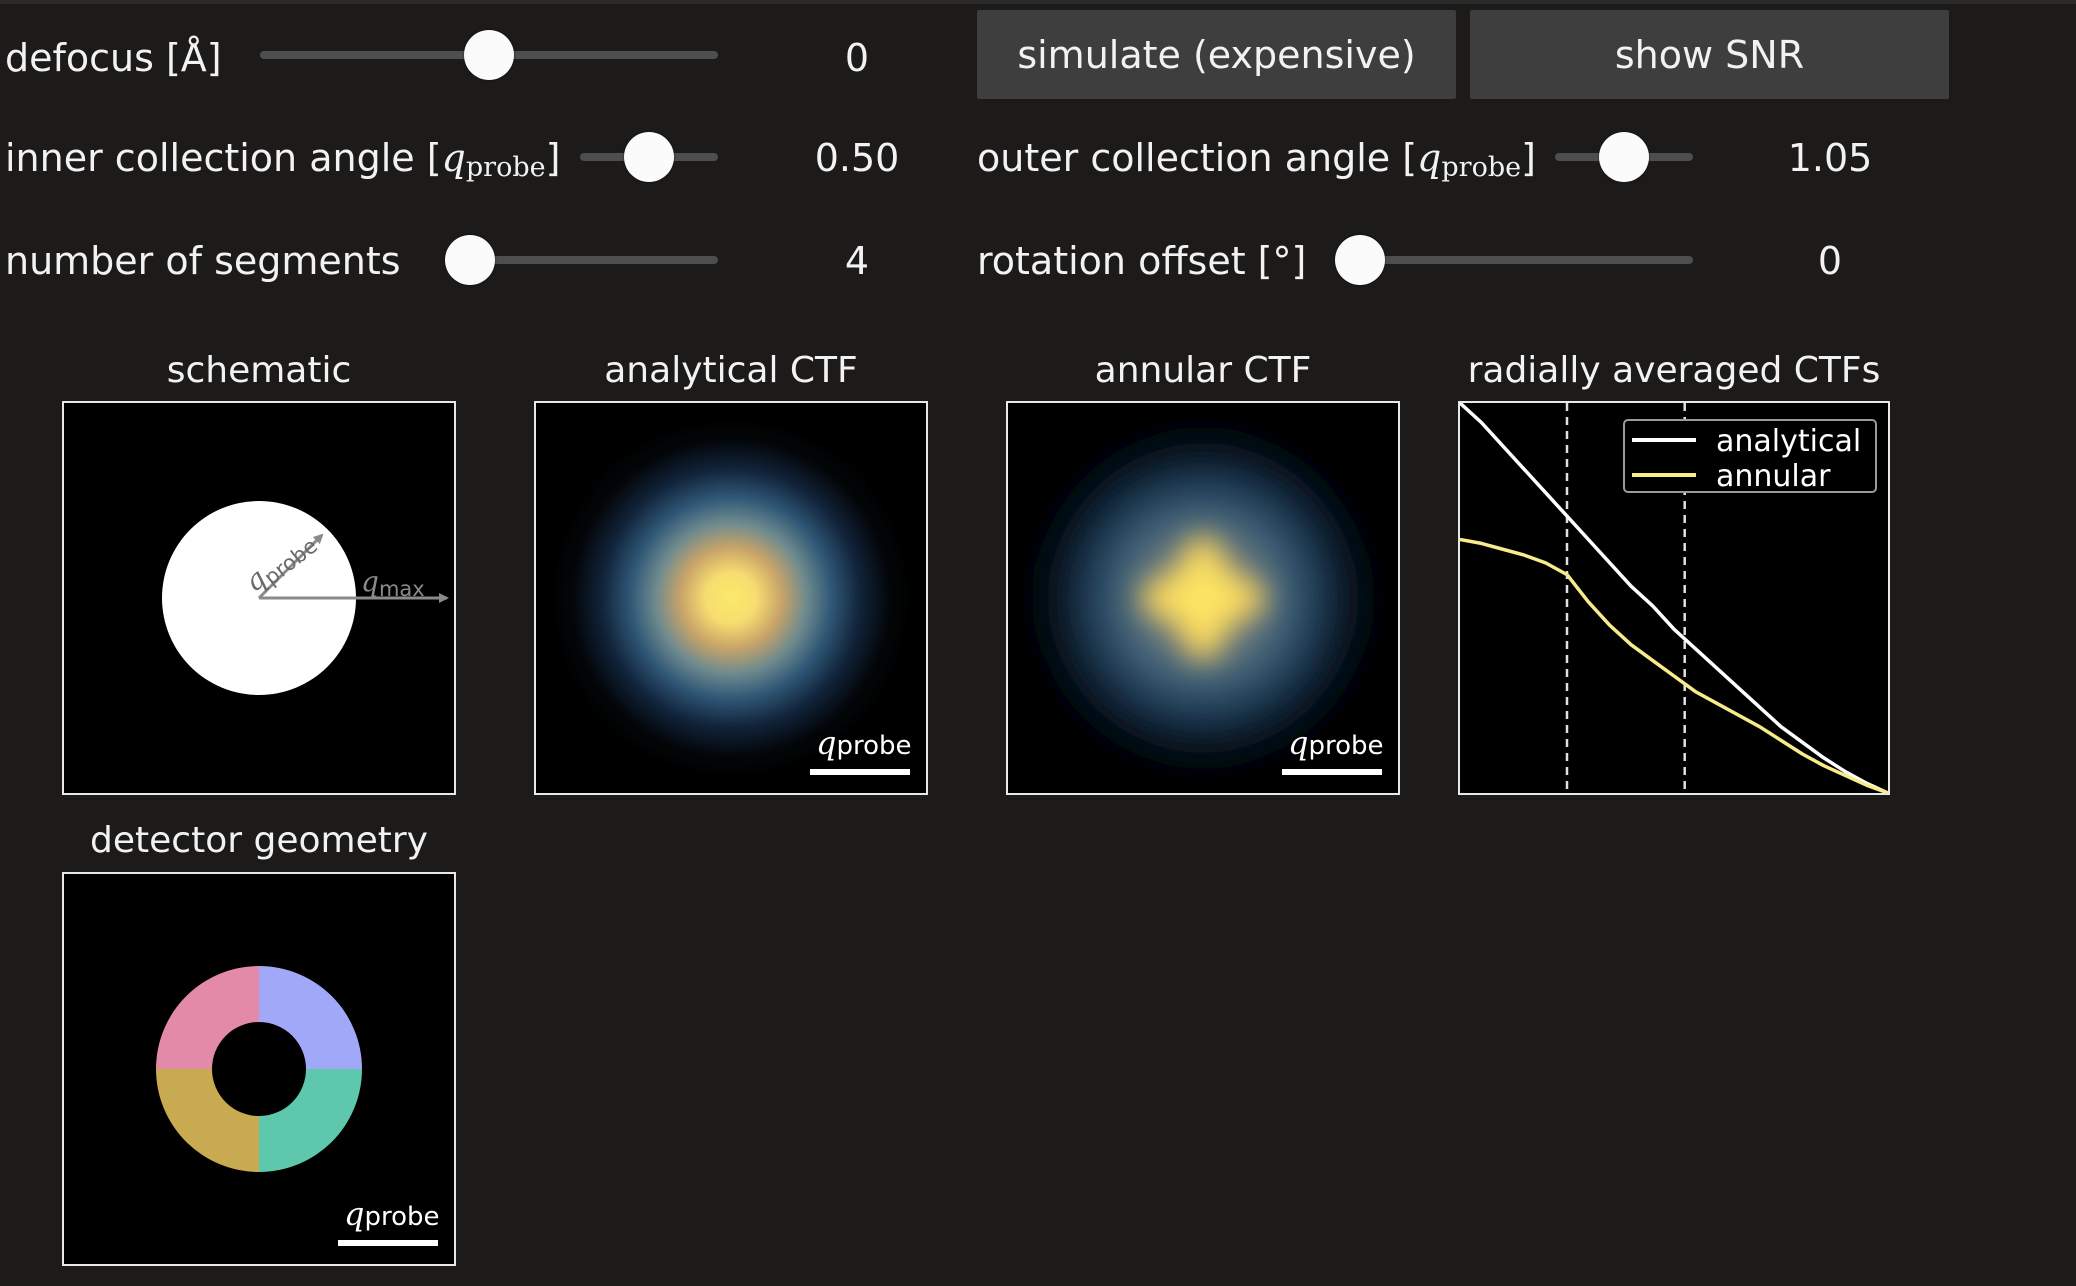  Describe the element at coordinates (1830, 158) in the screenshot. I see `outer-angle-value: 1.05` at that location.